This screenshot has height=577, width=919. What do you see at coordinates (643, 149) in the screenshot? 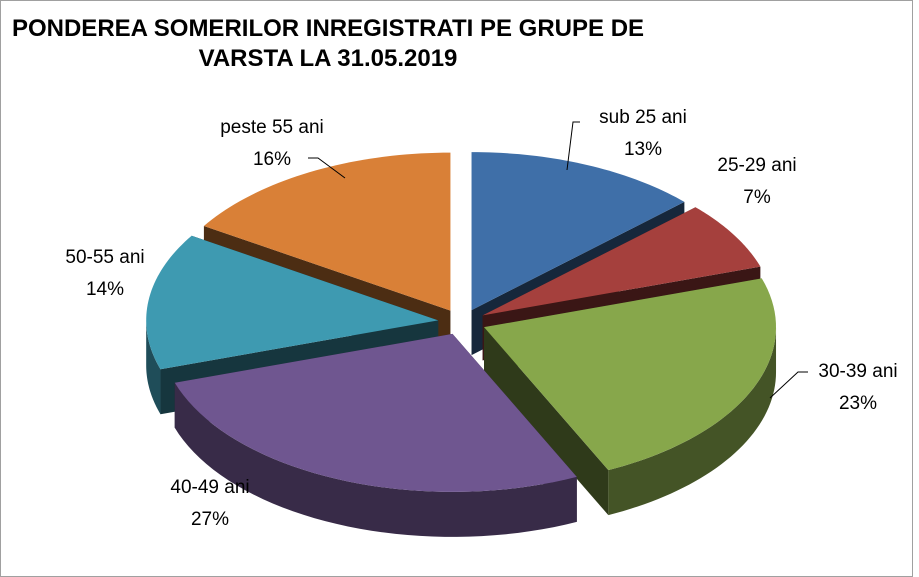
I see `data-label-value: 13%` at bounding box center [643, 149].